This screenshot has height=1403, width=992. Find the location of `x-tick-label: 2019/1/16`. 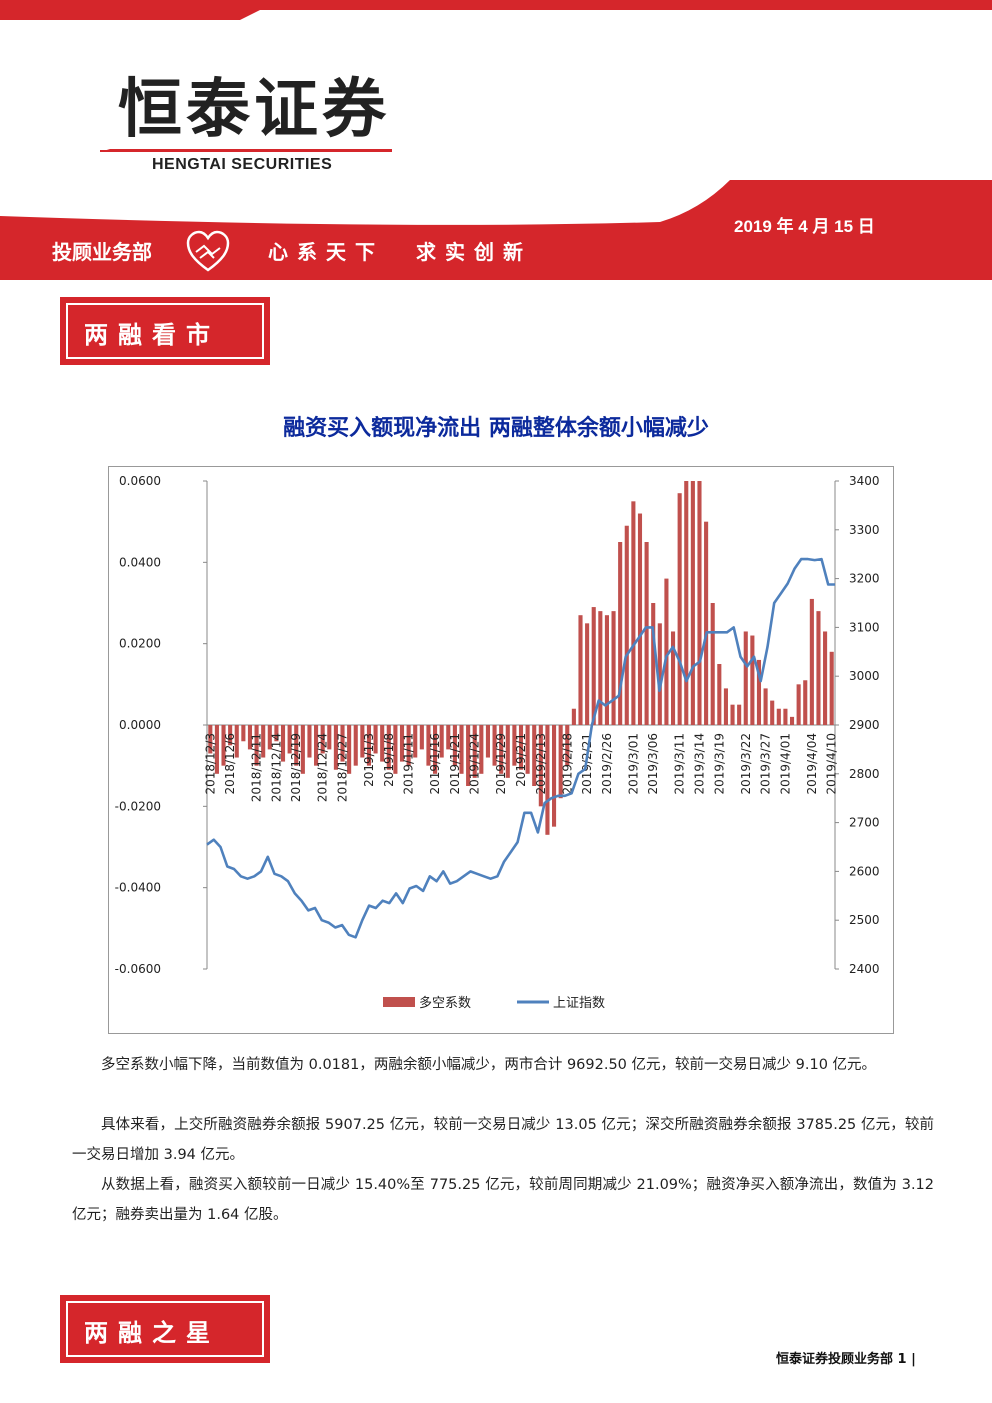

x-tick-label: 2019/1/16 is located at coordinates (435, 764).